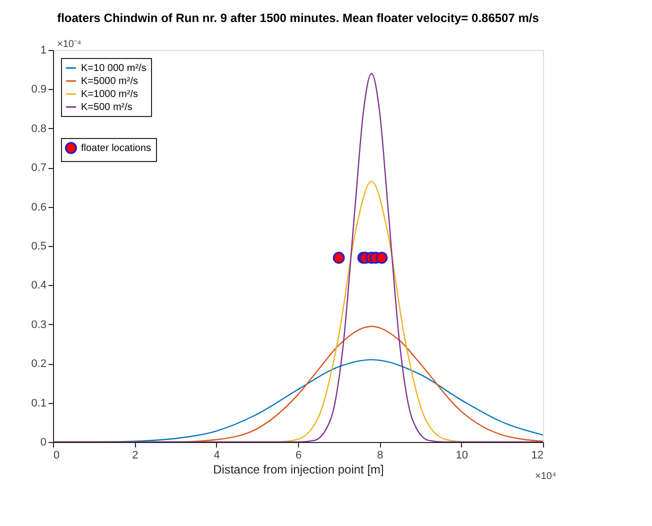 Image resolution: width=652 pixels, height=526 pixels. Describe the element at coordinates (462, 456) in the screenshot. I see `x-tick-label: 10` at that location.